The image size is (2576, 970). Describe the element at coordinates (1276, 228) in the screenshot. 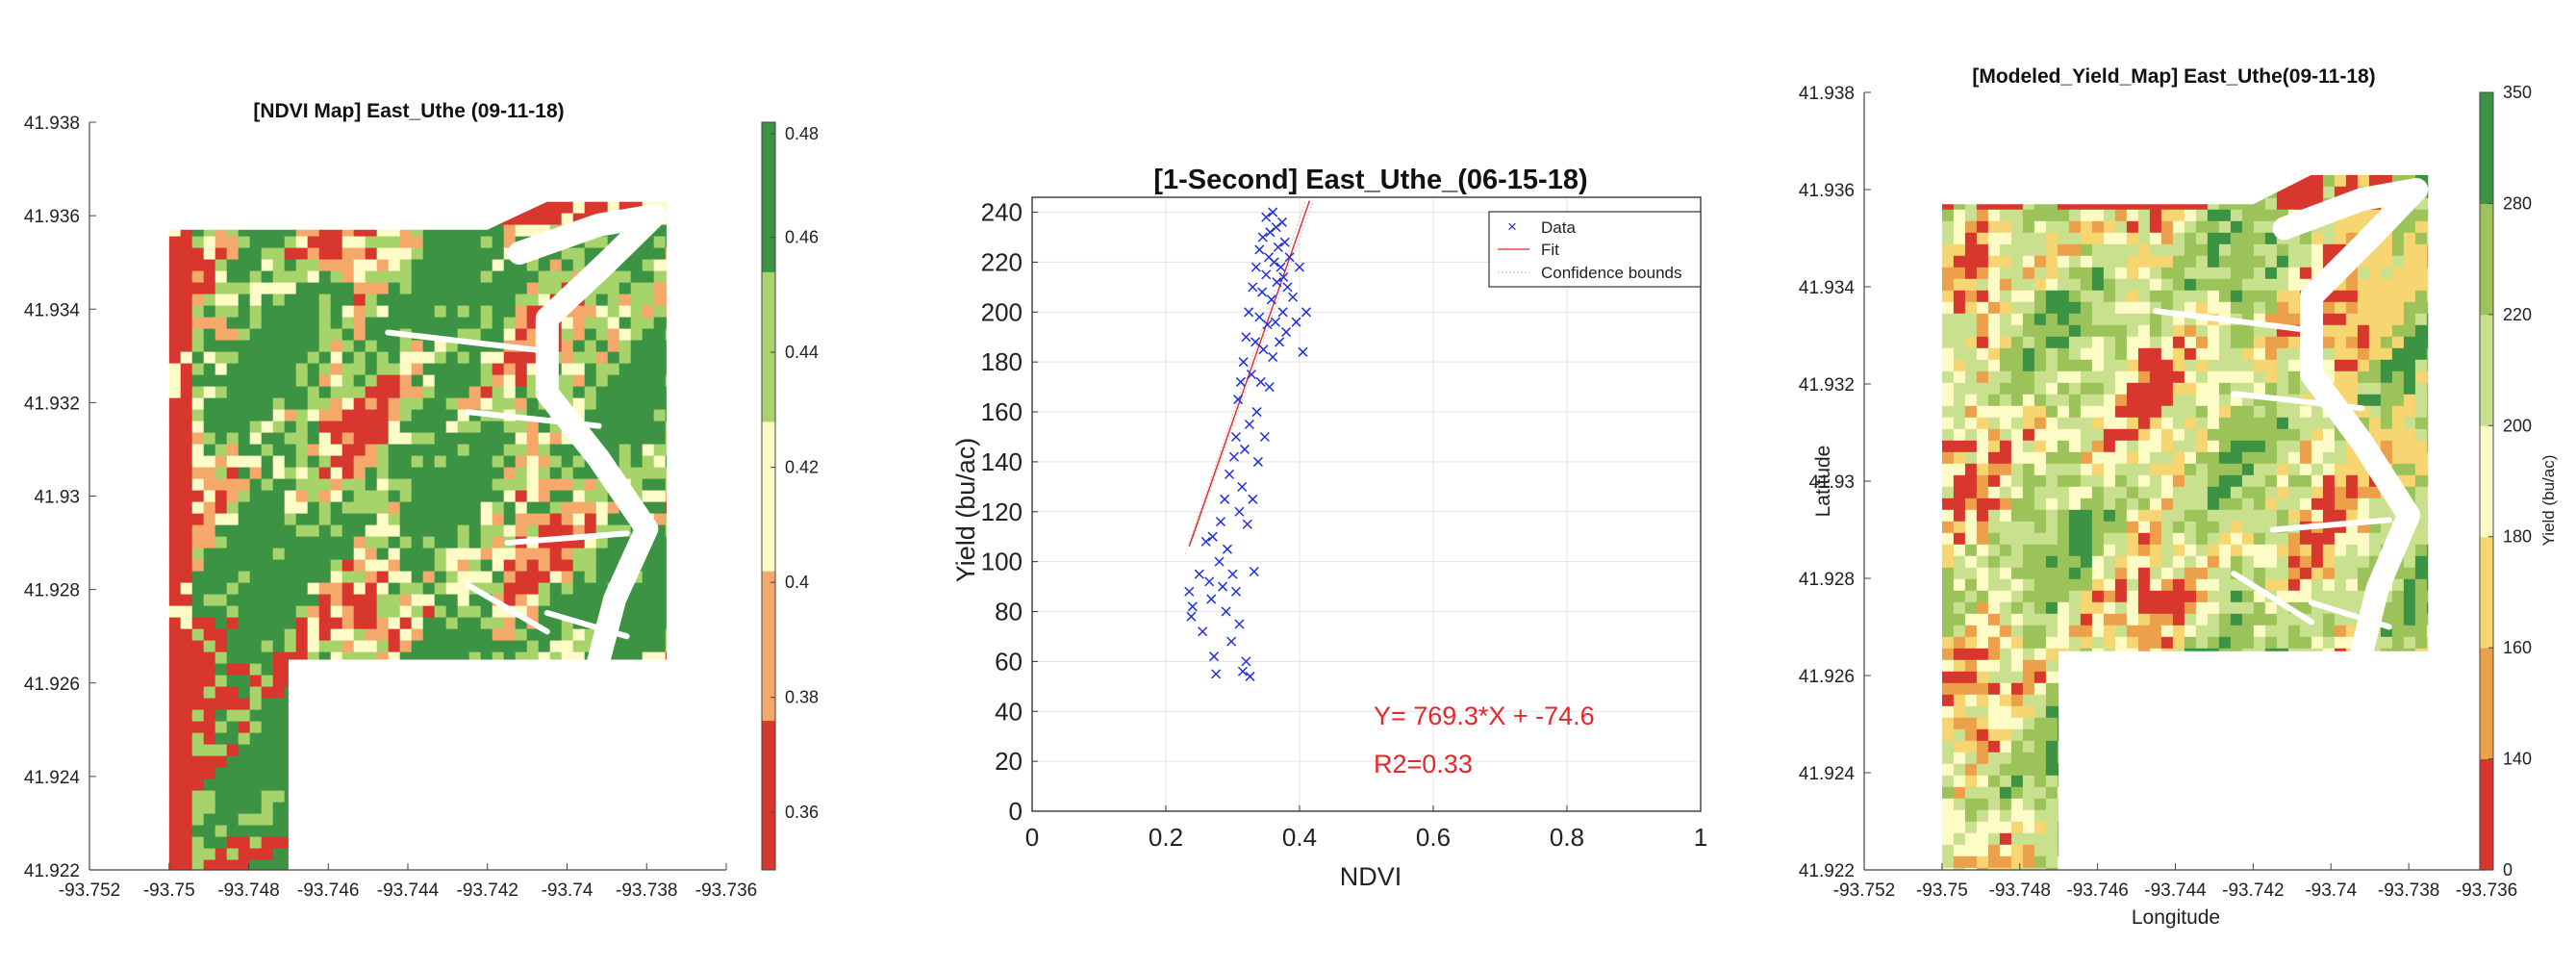

I see `data-point` at that location.